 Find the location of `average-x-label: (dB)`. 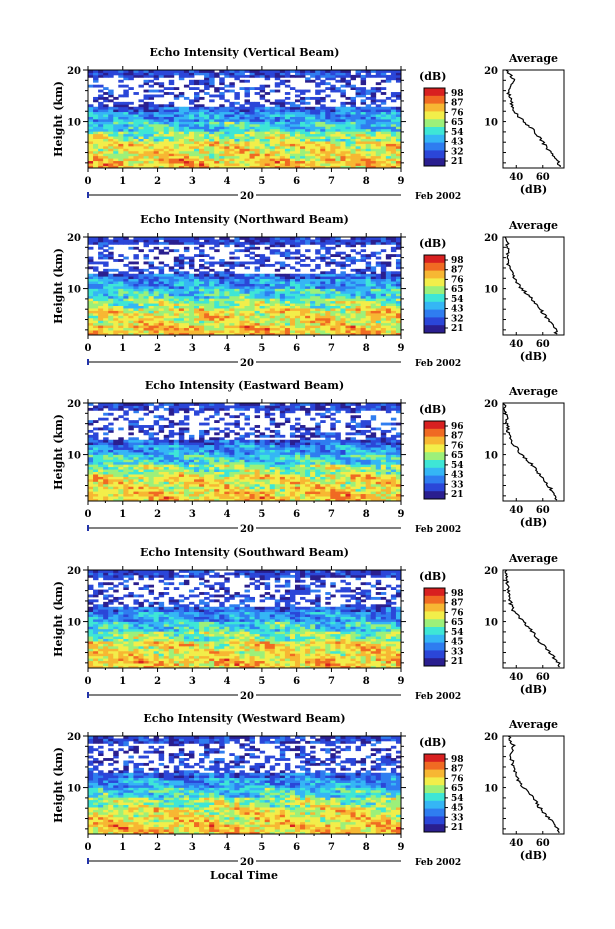

average-x-label: (dB) is located at coordinates (533, 189).